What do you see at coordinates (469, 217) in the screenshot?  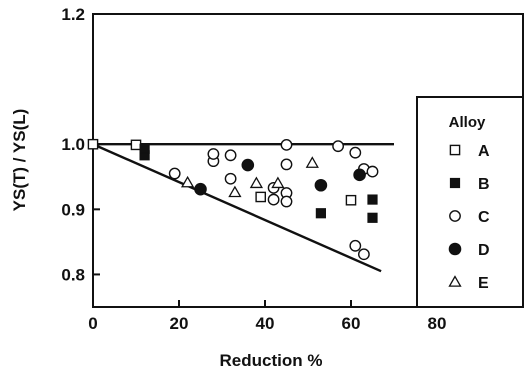 I see `legend-item-C: C` at bounding box center [469, 217].